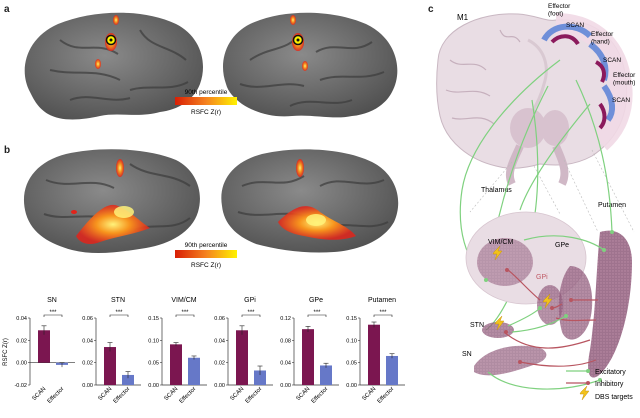 Image resolution: width=640 pixels, height=418 pixels. I want to click on dbs-bolt-icon, so click(499, 323).